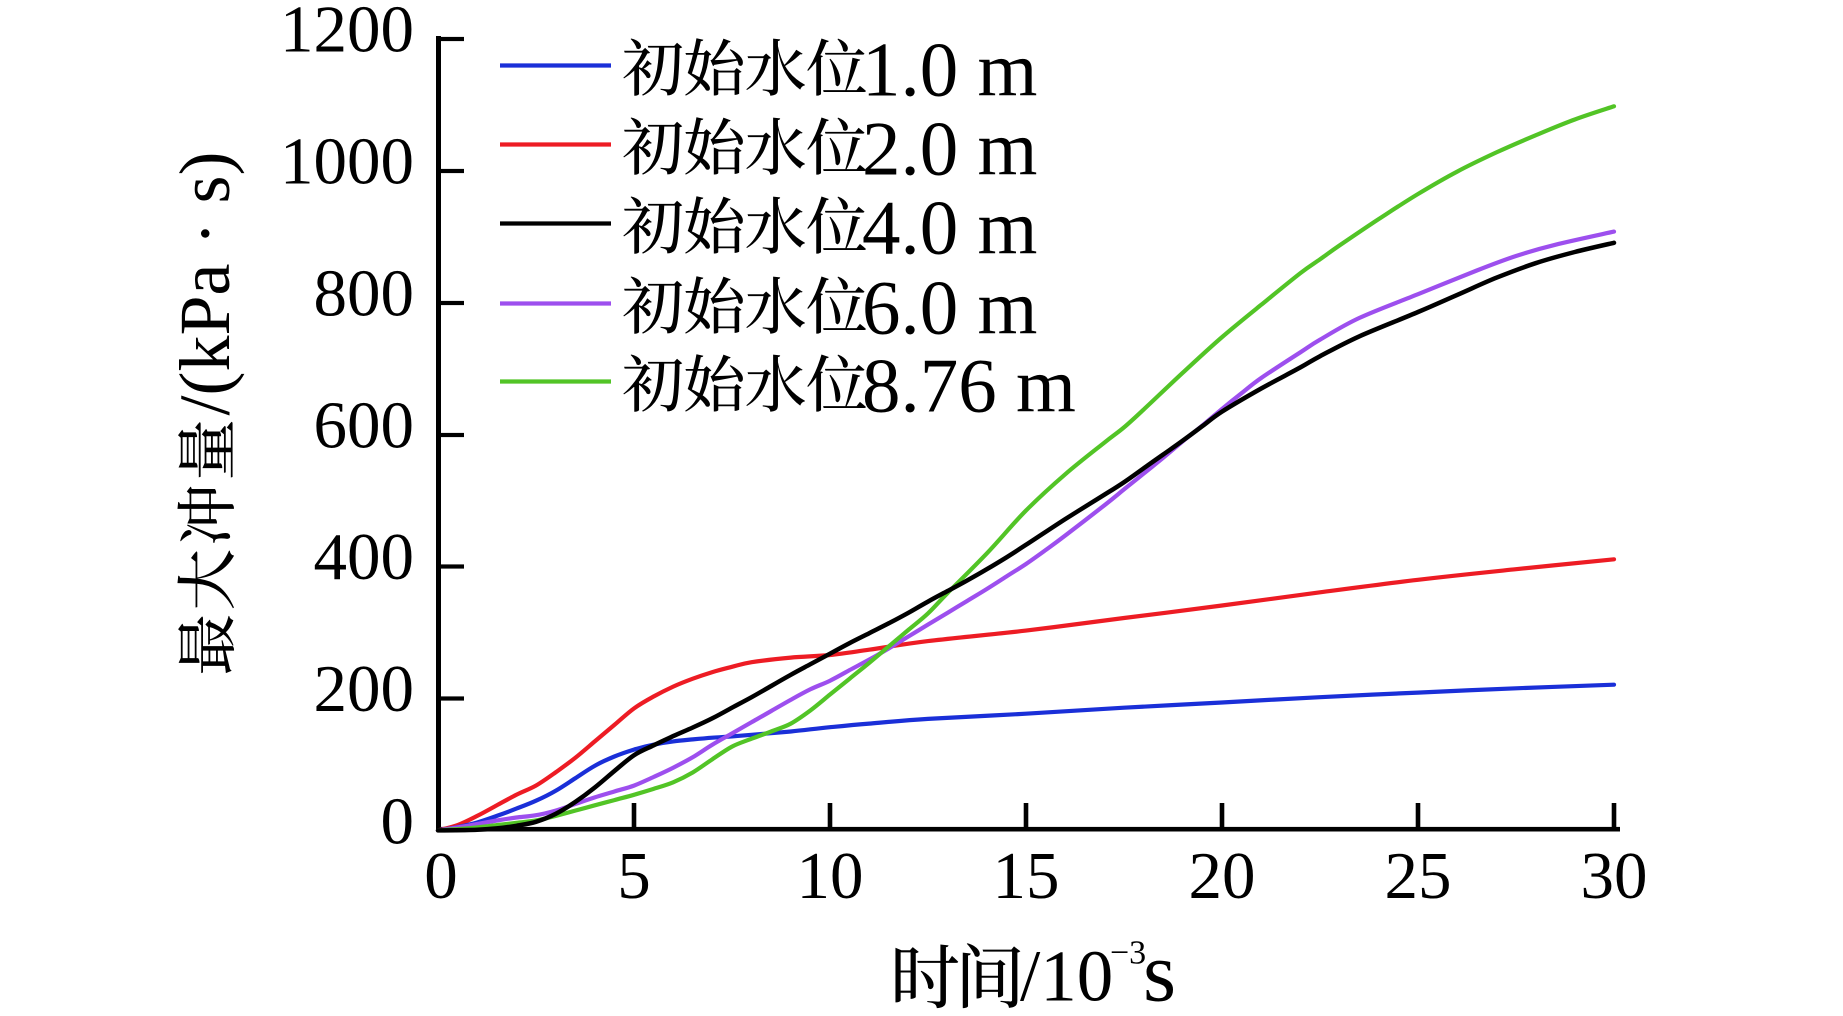 The image size is (1843, 1016). I want to click on svg-text: 1200, so click(347, 33).